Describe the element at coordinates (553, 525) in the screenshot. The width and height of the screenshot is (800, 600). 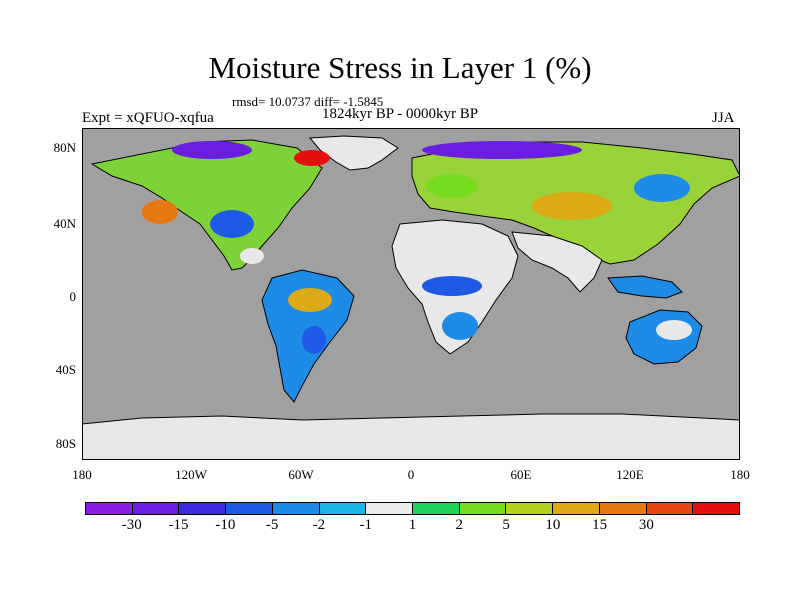
I see `colorbar-label: 10` at that location.